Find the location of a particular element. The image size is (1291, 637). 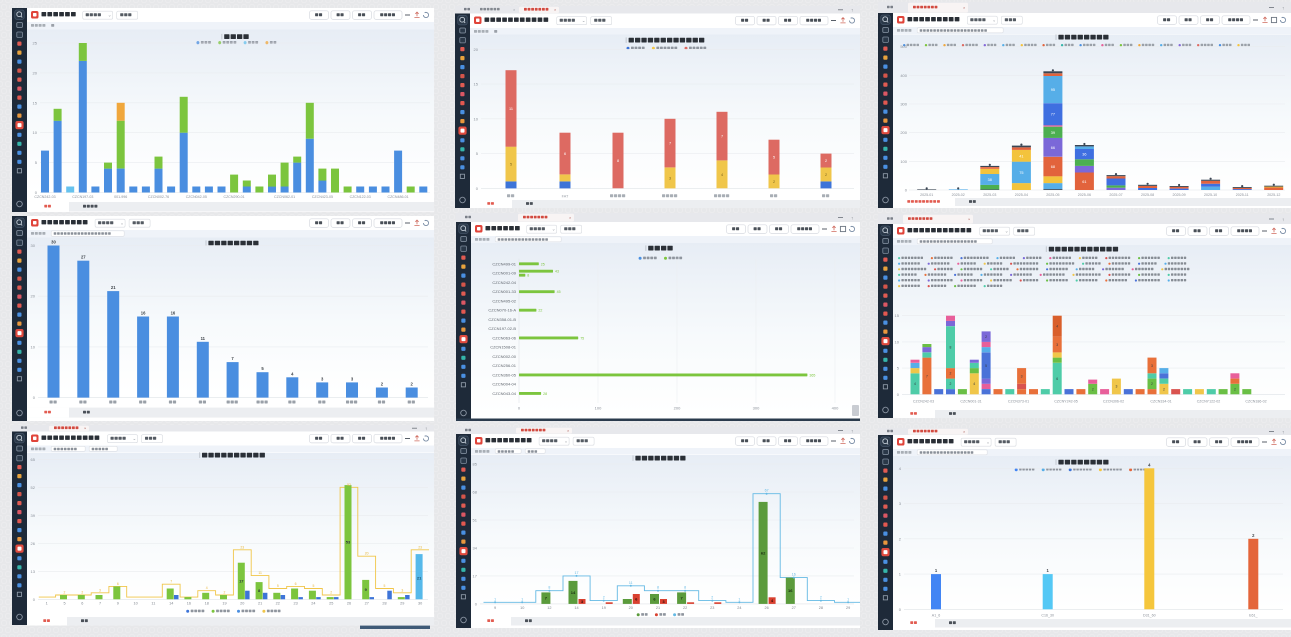

svg-text: 22 is located at coordinates (685, 608).